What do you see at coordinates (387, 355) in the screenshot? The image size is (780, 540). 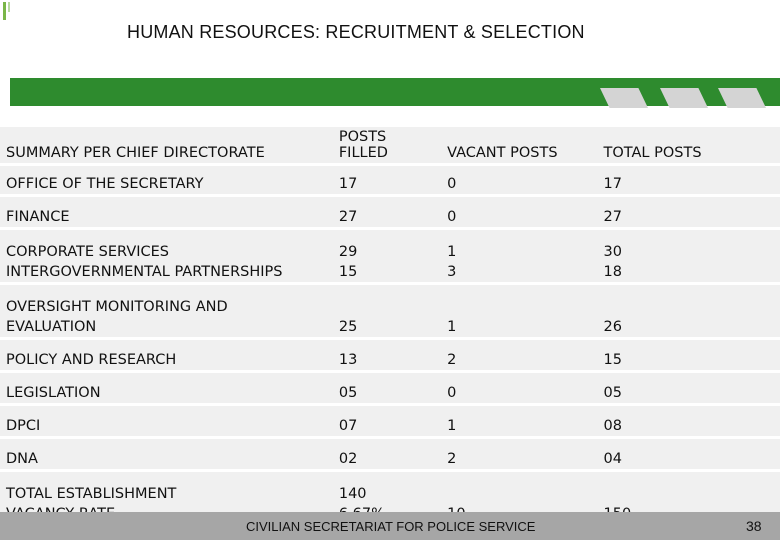 I see `cell-posts-filled: 13` at bounding box center [387, 355].